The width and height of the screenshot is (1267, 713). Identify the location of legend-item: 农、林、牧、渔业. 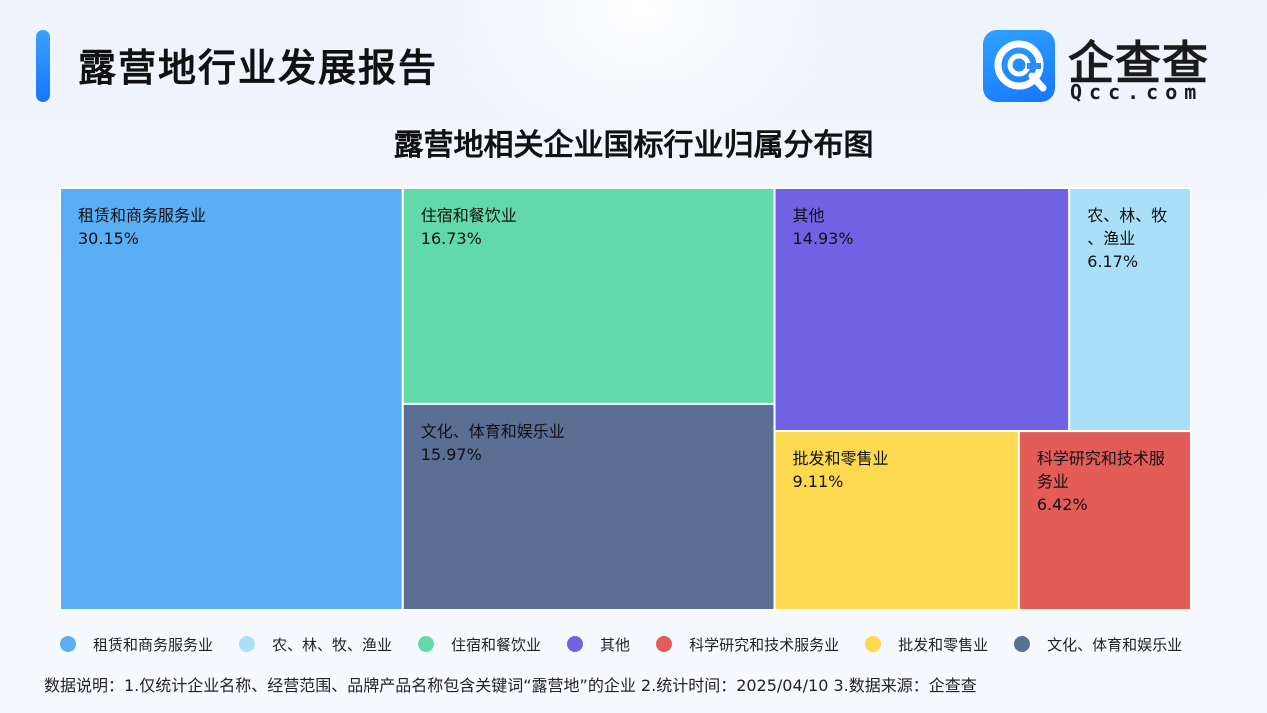
(315, 644).